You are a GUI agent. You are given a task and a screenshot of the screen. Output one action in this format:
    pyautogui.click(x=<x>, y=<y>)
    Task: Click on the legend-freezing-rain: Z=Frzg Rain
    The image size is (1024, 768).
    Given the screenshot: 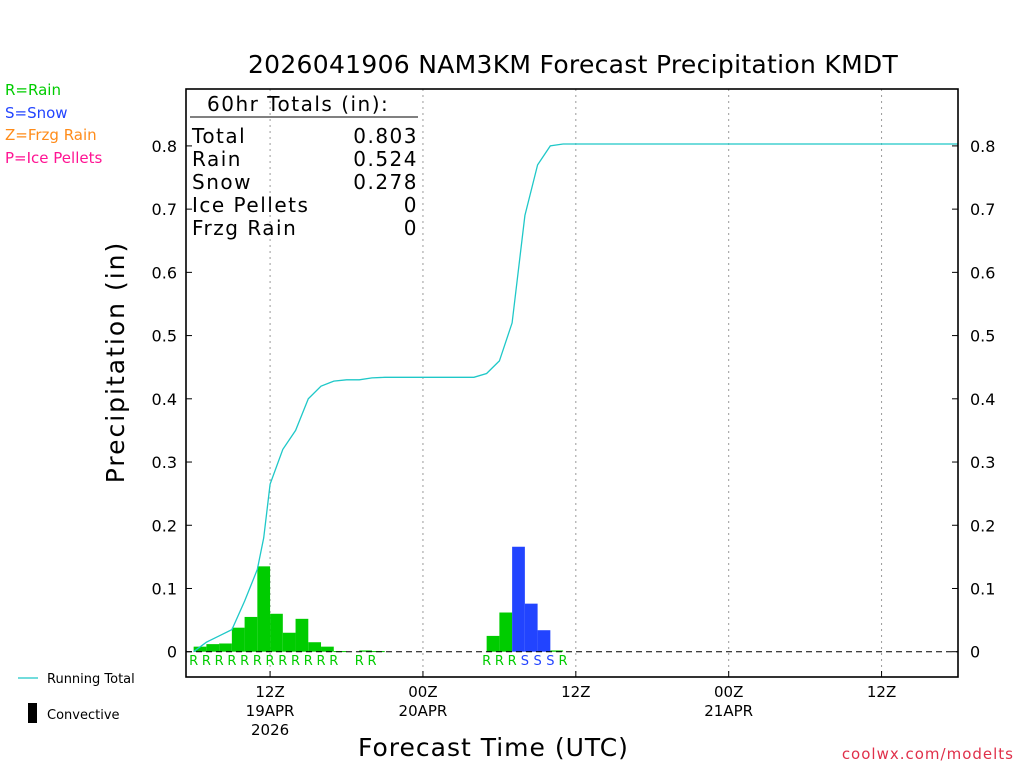 What is the action you would take?
    pyautogui.click(x=51, y=135)
    